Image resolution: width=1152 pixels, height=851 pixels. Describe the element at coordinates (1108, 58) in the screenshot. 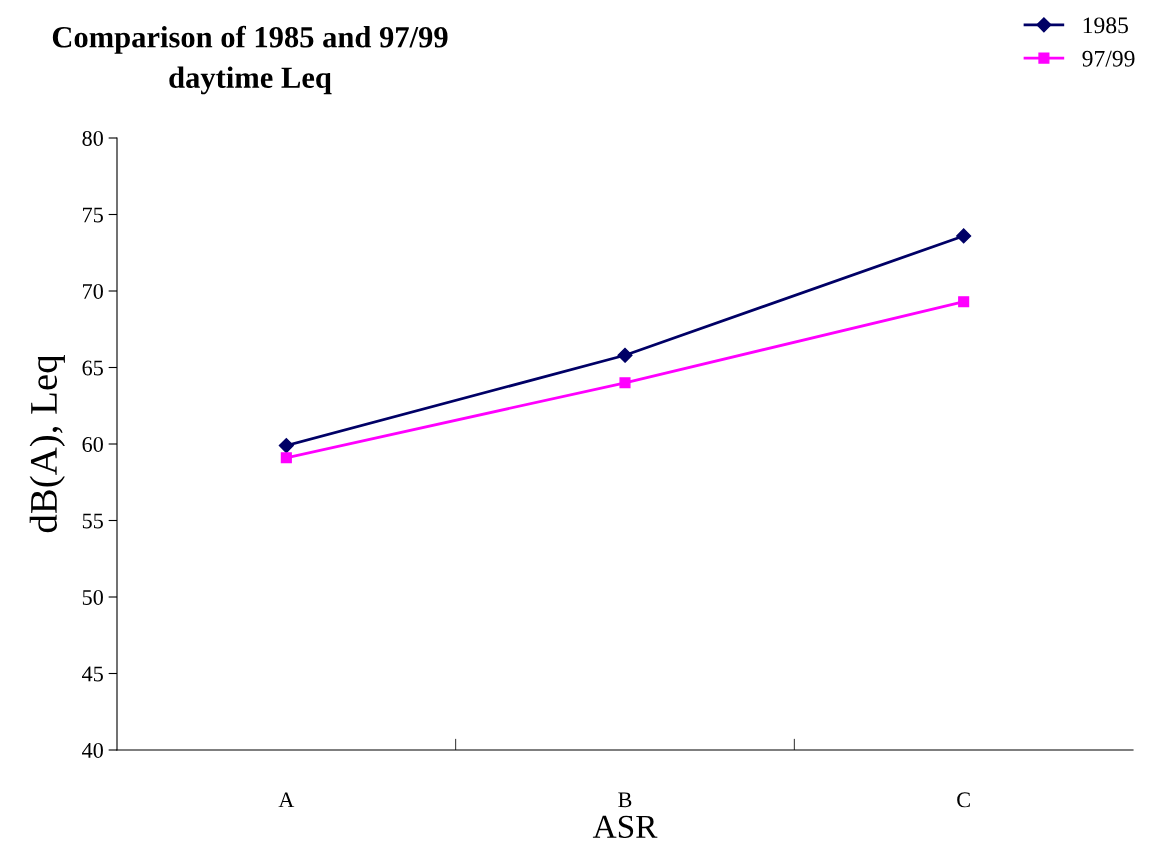

I see `legend-label: 97/99` at that location.